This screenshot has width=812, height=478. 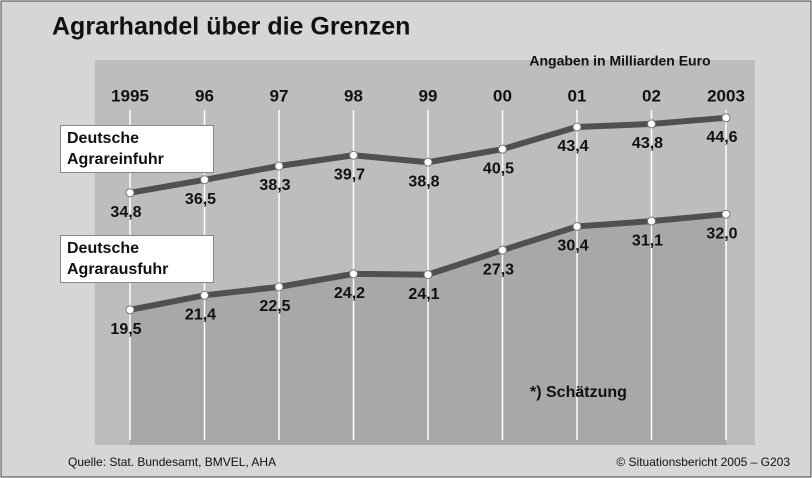 What do you see at coordinates (200, 199) in the screenshot?
I see `value-label: 36,5` at bounding box center [200, 199].